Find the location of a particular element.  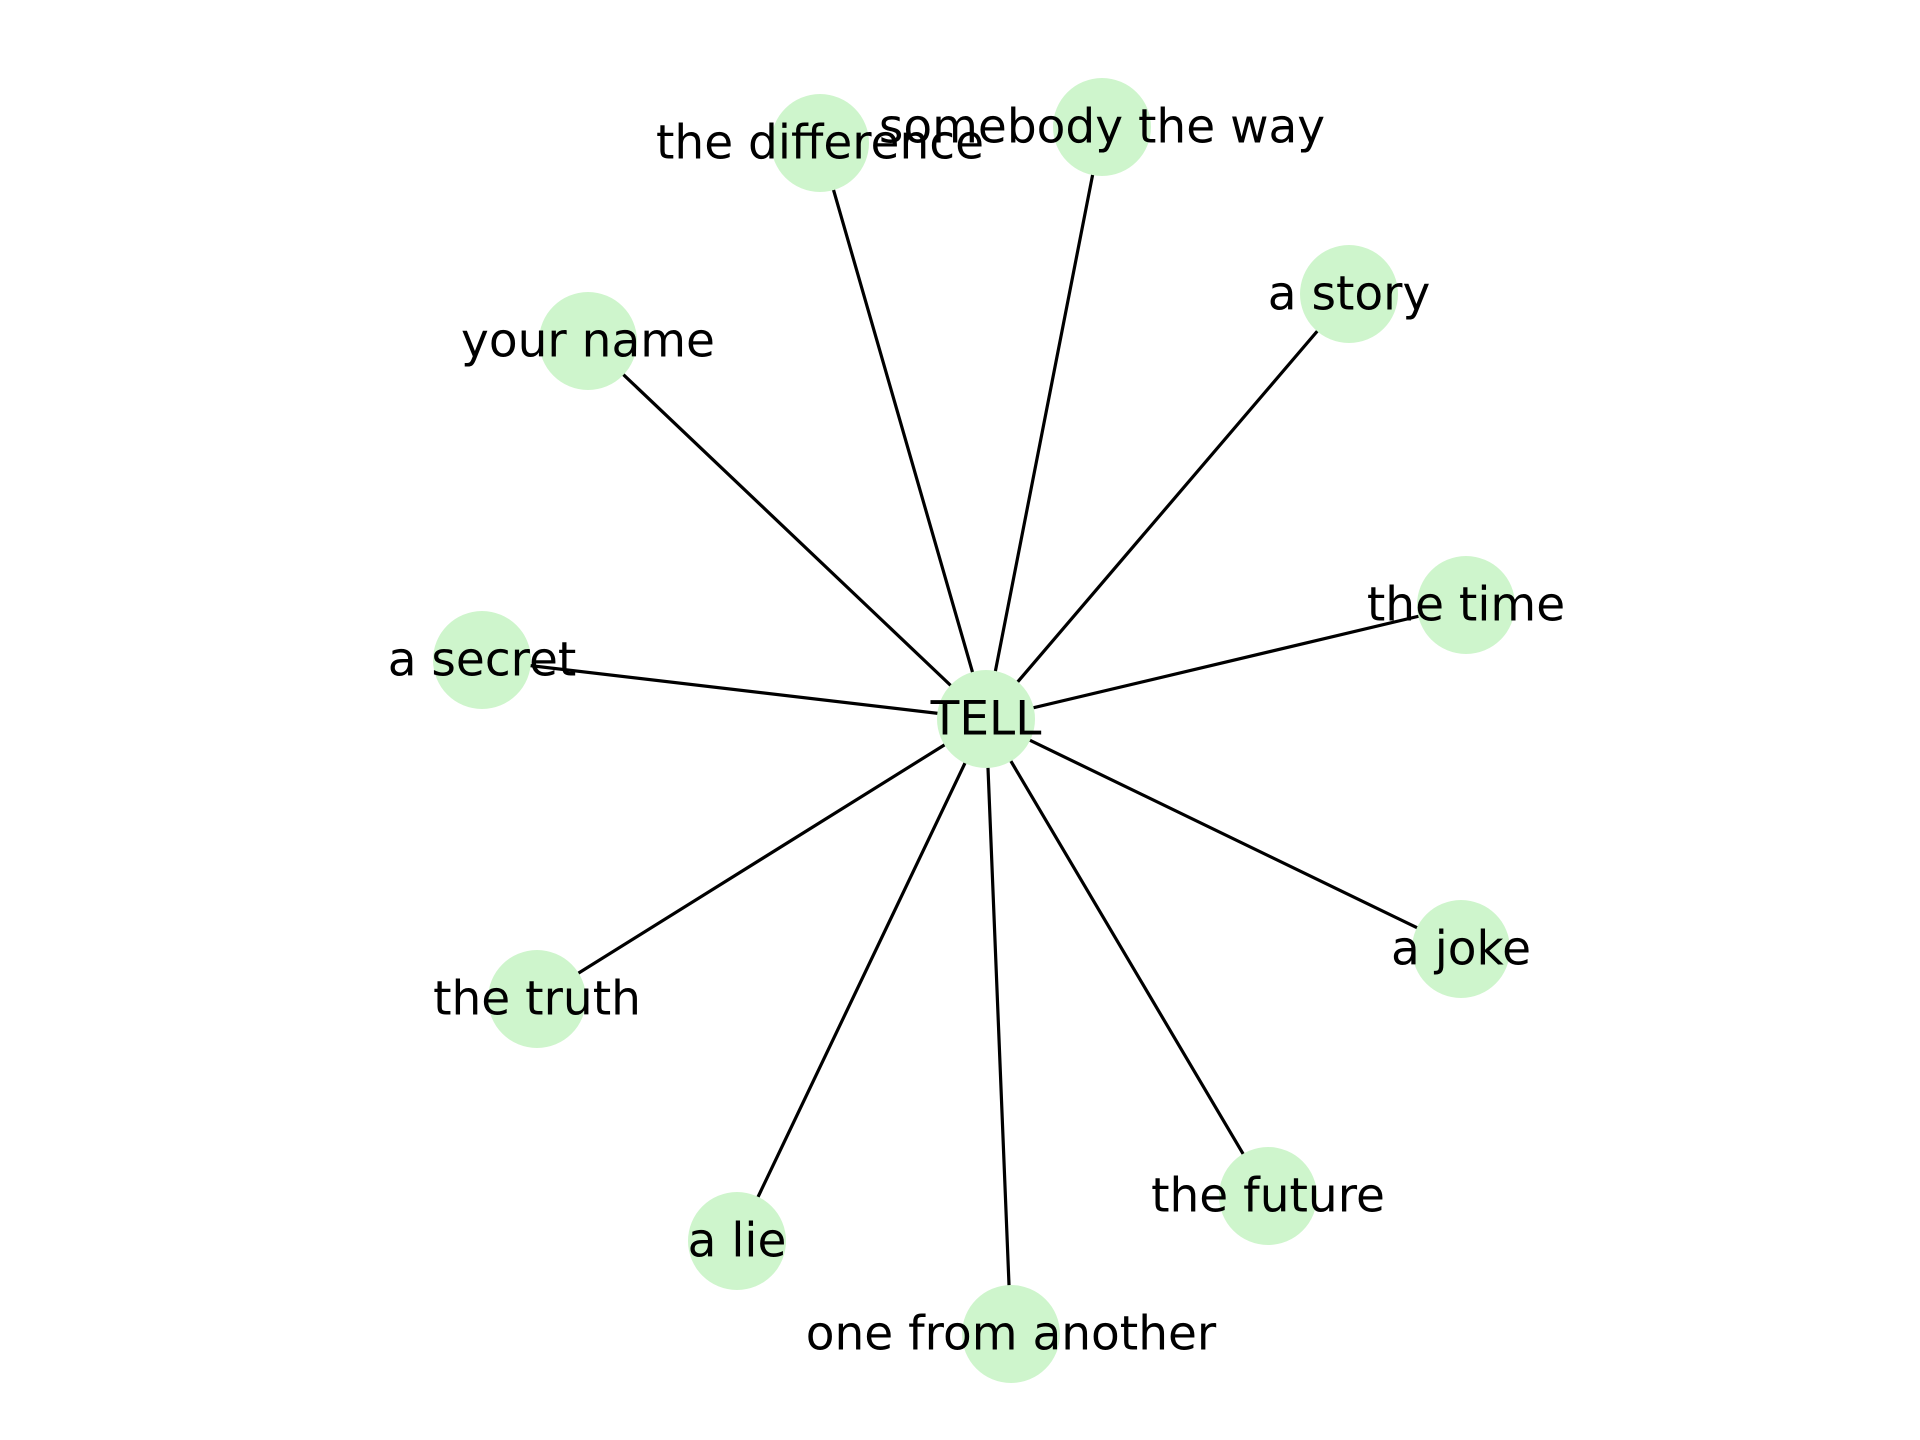

node-label-the-truth: the truth is located at coordinates (537, 999).